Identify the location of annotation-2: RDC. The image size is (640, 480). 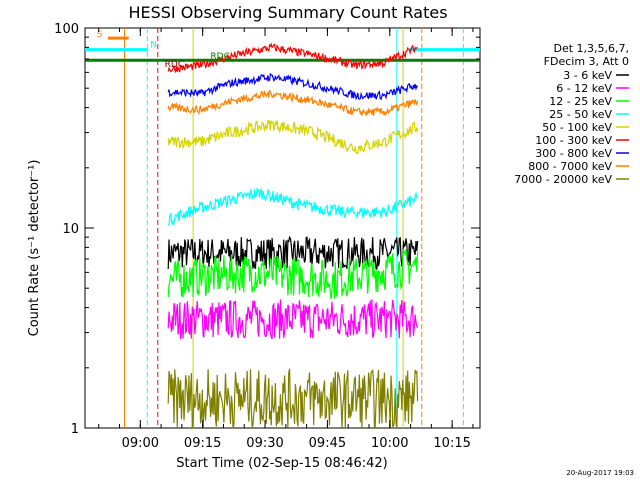
(219, 57).